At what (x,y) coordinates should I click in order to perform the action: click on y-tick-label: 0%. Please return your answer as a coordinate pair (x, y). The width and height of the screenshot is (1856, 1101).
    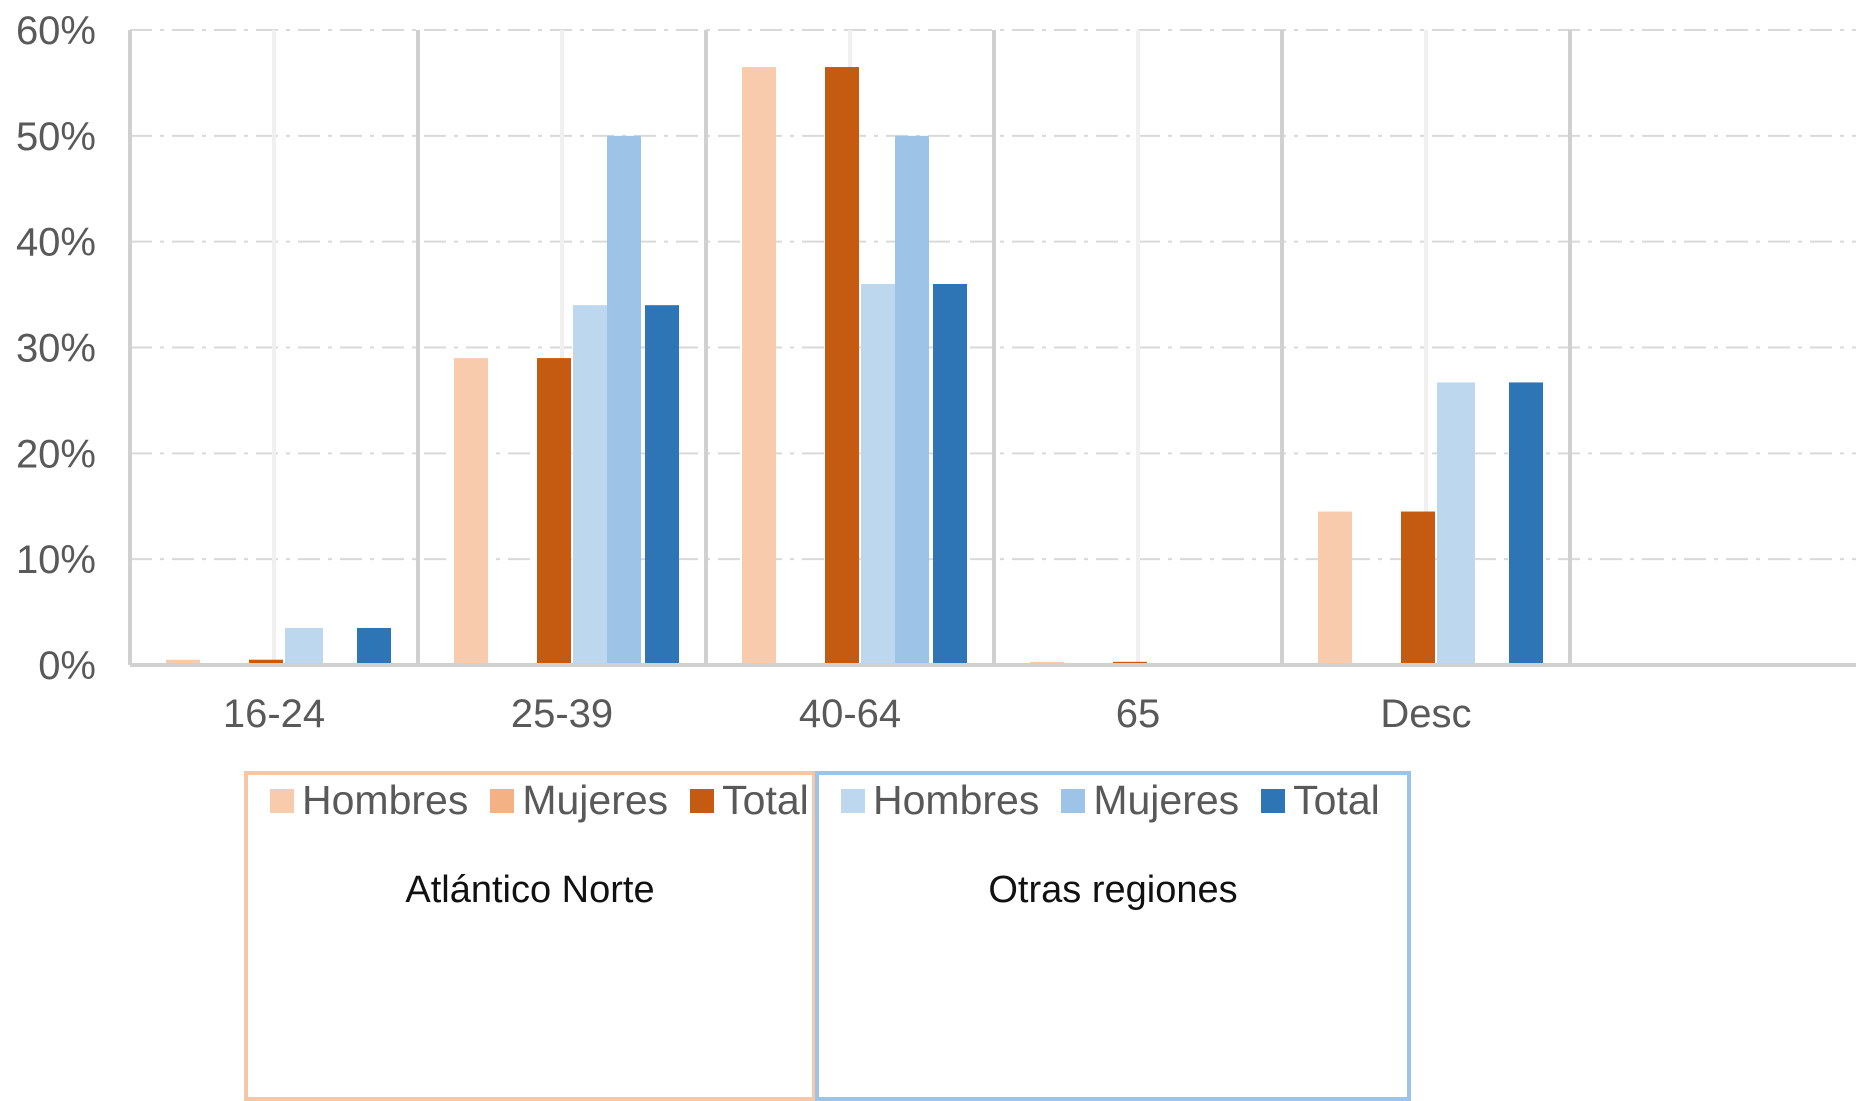
    Looking at the image, I should click on (67, 666).